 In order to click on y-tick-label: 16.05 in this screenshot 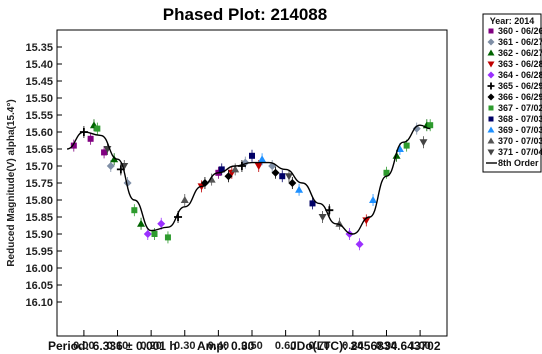, I will do `click(39, 286)`.